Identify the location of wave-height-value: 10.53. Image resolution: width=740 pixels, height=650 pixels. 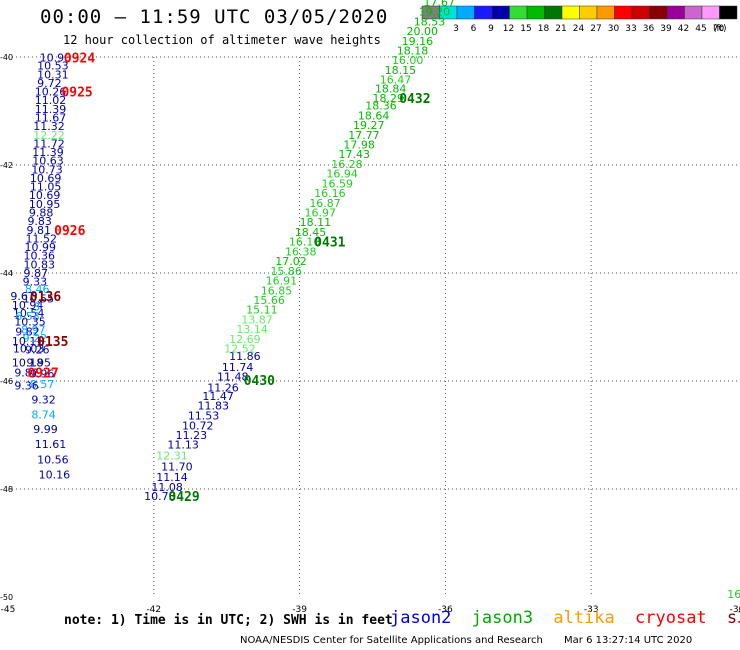
(53, 66).